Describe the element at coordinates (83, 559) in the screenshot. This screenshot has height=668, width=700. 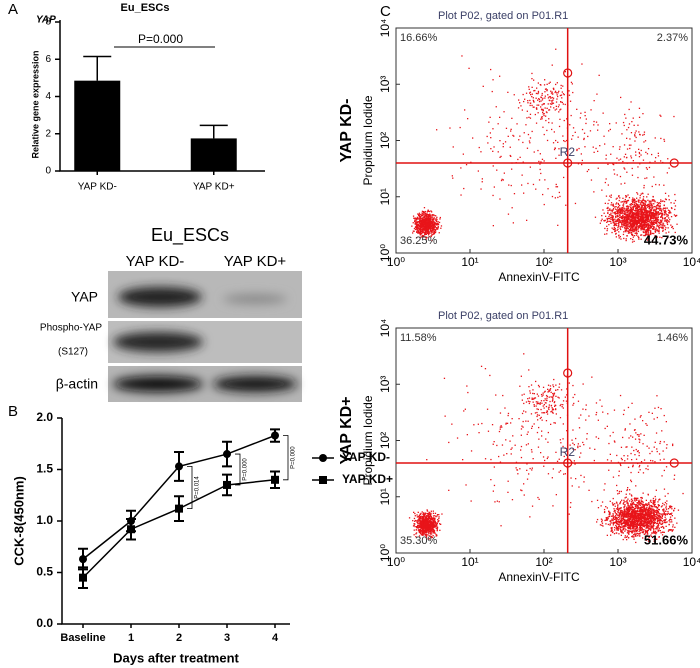
I see `point` at that location.